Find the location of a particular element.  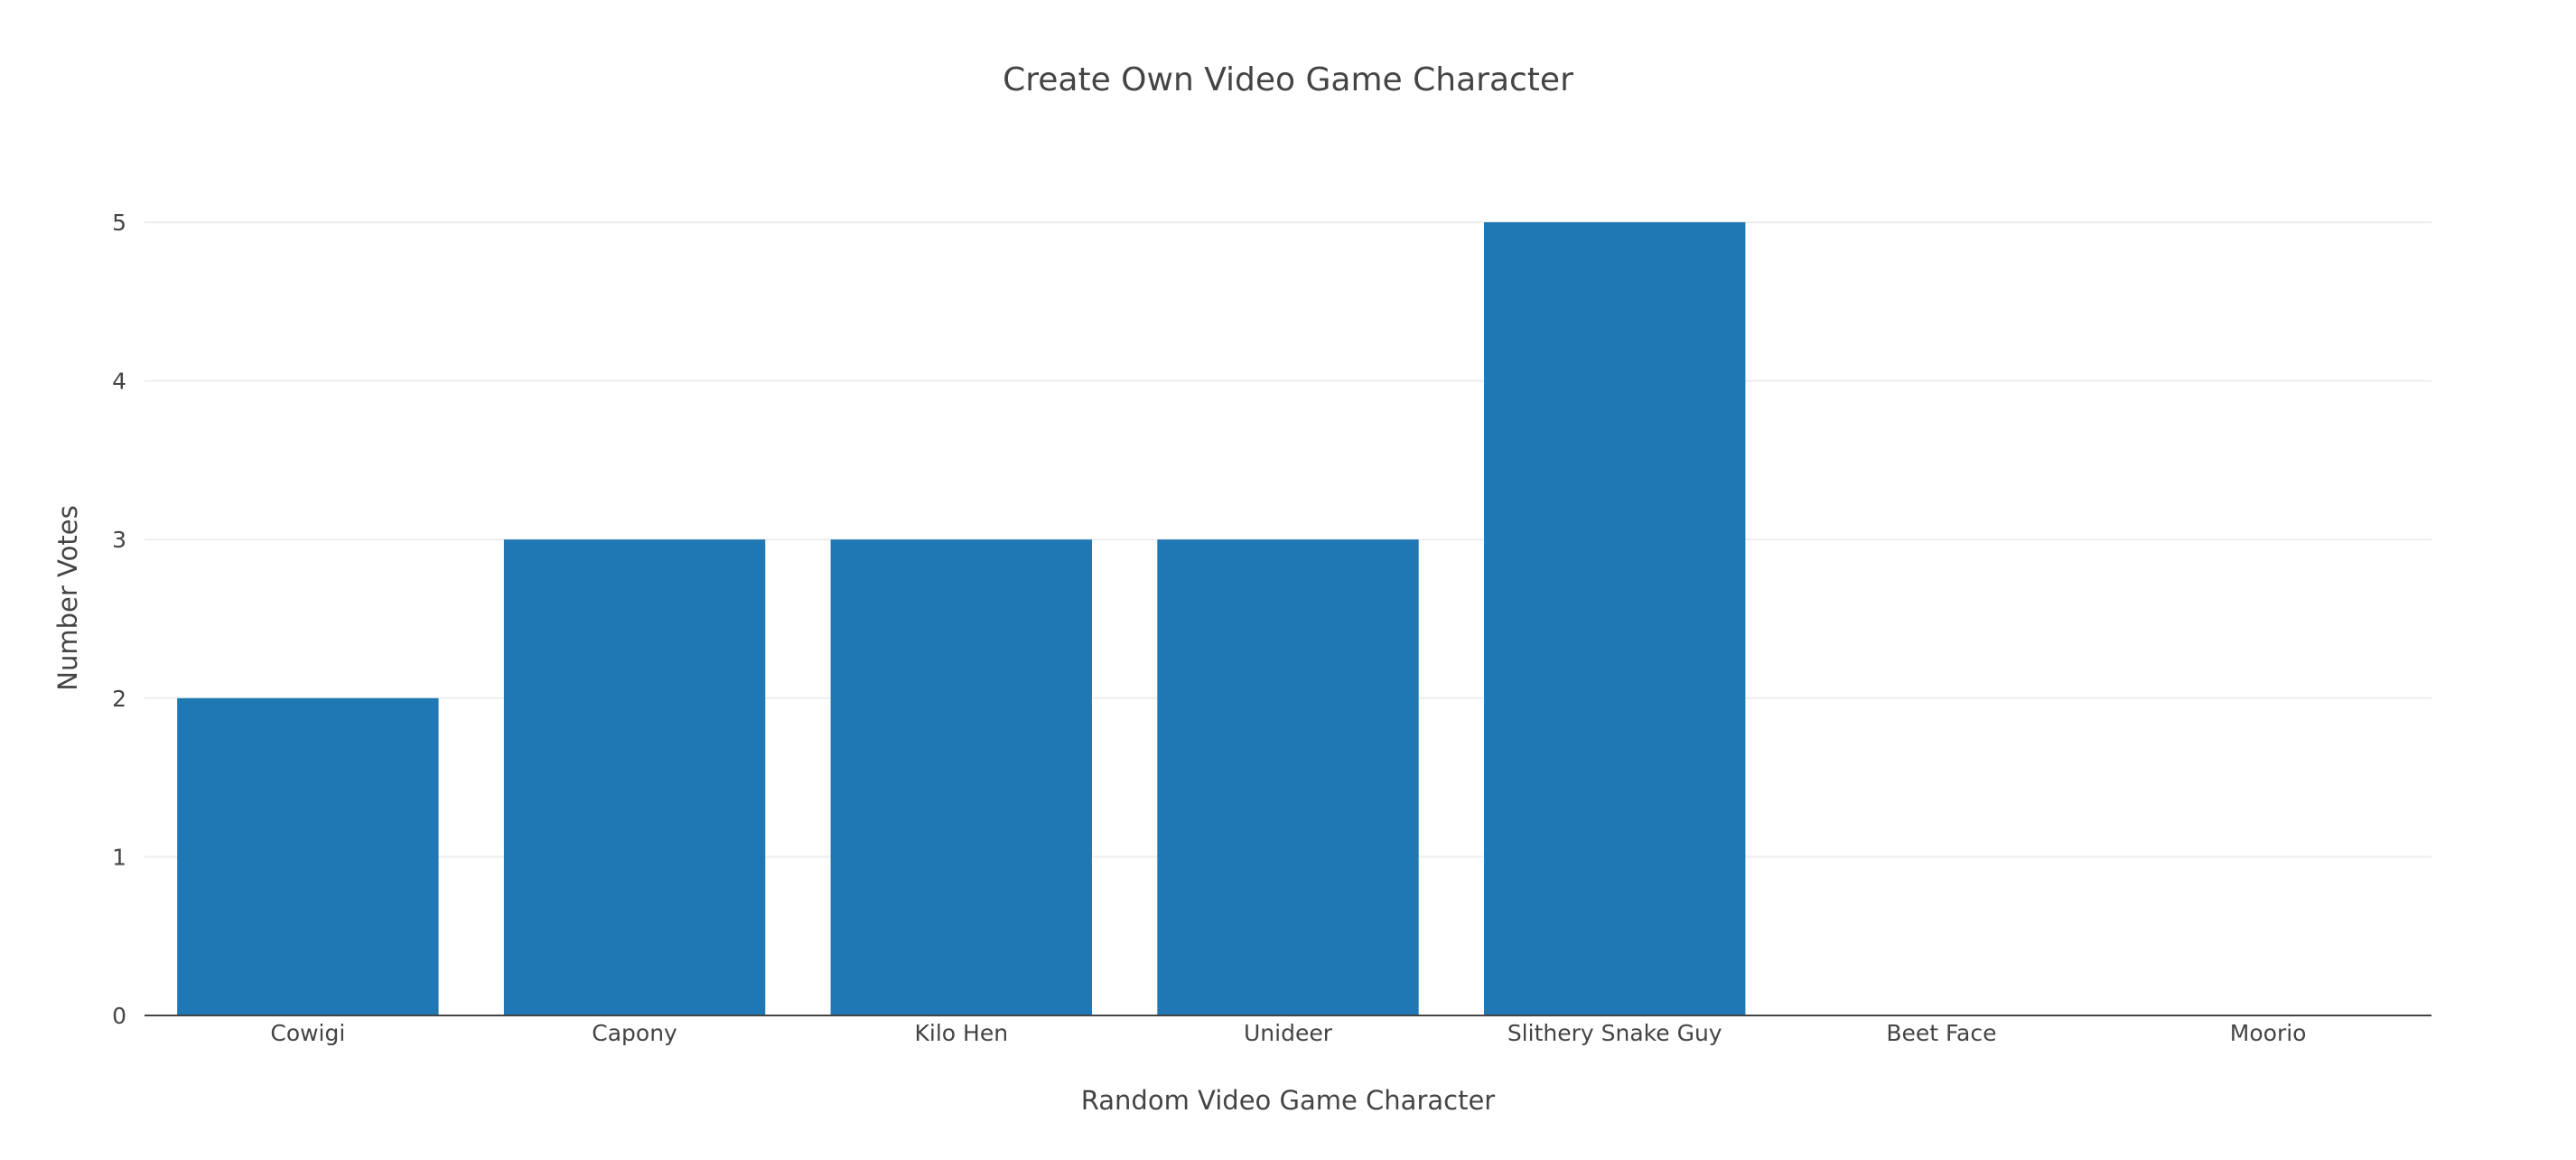

x-tick-label: Unideer is located at coordinates (1288, 1033).